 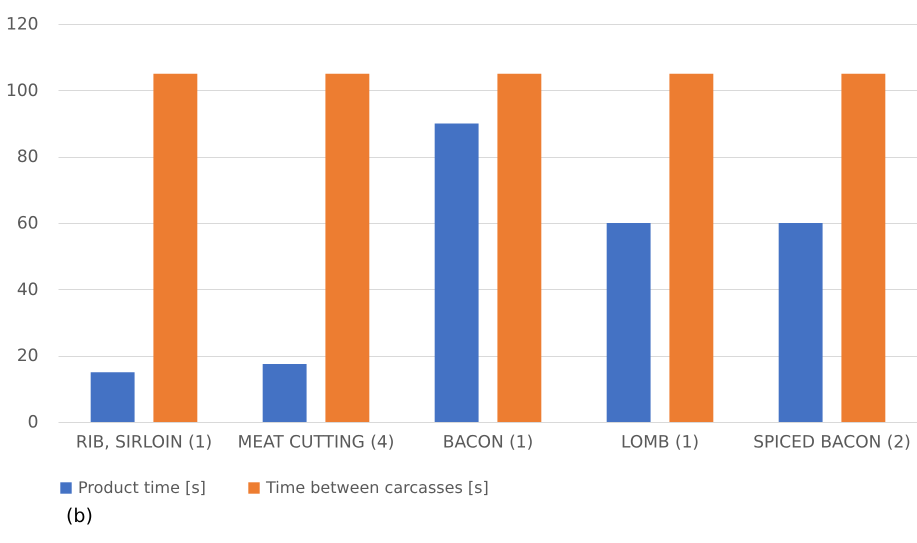 What do you see at coordinates (316, 442) in the screenshot?
I see `x-tick-label: MEAT CUTTING (4)` at bounding box center [316, 442].